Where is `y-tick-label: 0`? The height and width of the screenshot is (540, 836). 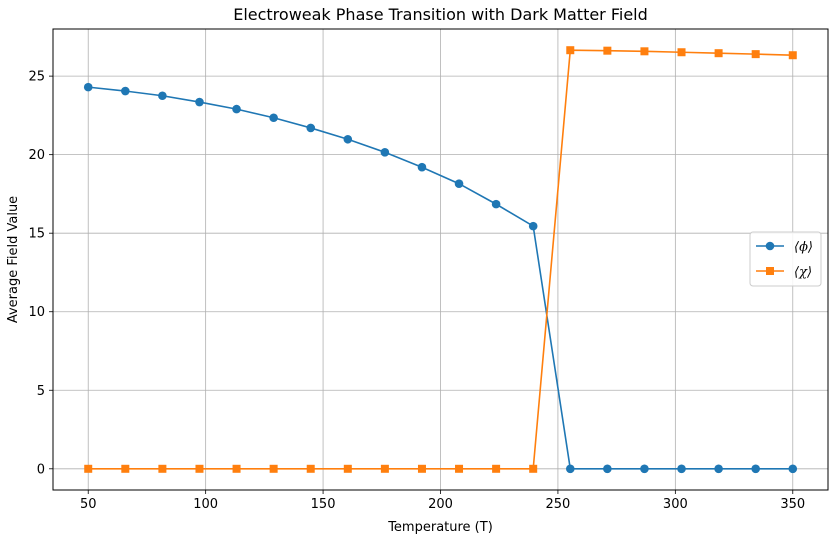 y-tick-label: 0 is located at coordinates (41, 469).